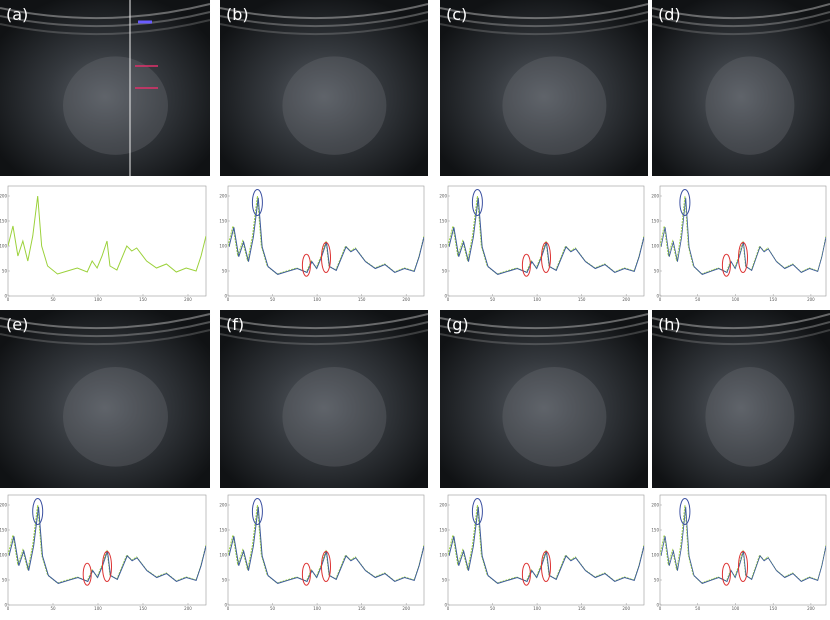 The image size is (830, 620). I want to click on panel-label: (a), so click(17, 14).